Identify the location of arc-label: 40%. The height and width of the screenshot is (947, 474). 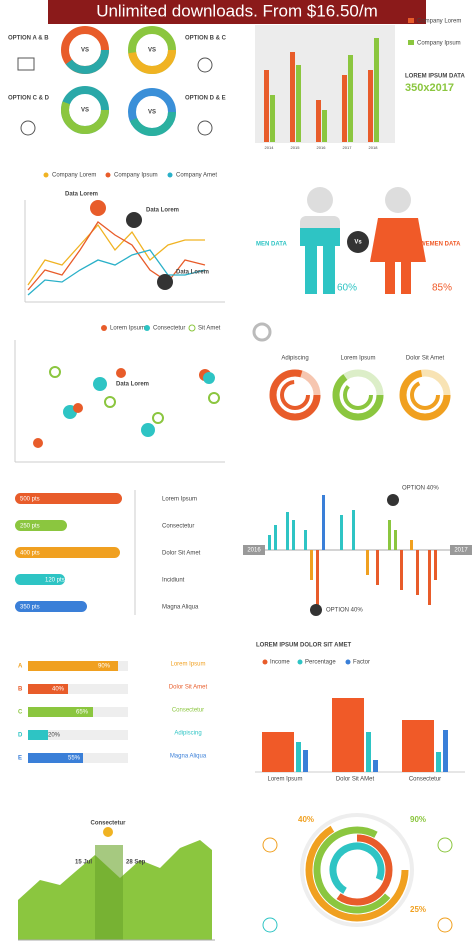
(306, 819).